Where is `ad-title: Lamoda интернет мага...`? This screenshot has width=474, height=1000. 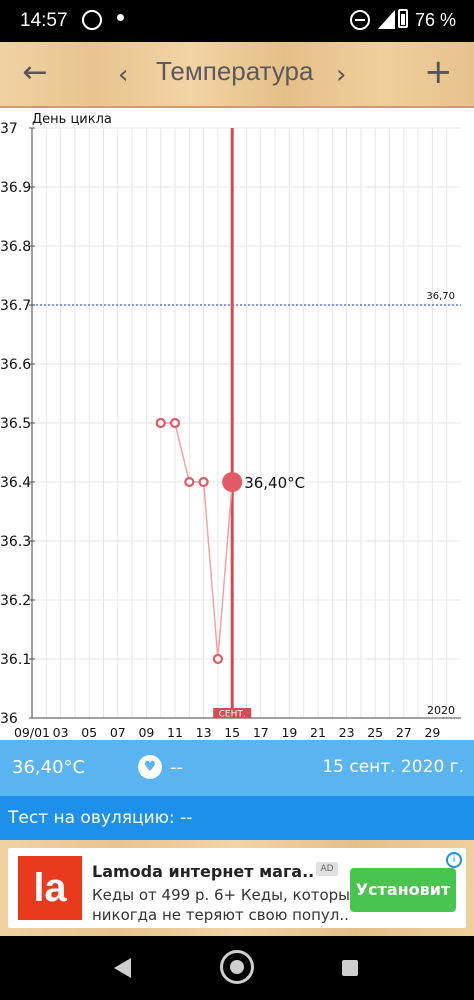 ad-title: Lamoda интернет мага... is located at coordinates (203, 871).